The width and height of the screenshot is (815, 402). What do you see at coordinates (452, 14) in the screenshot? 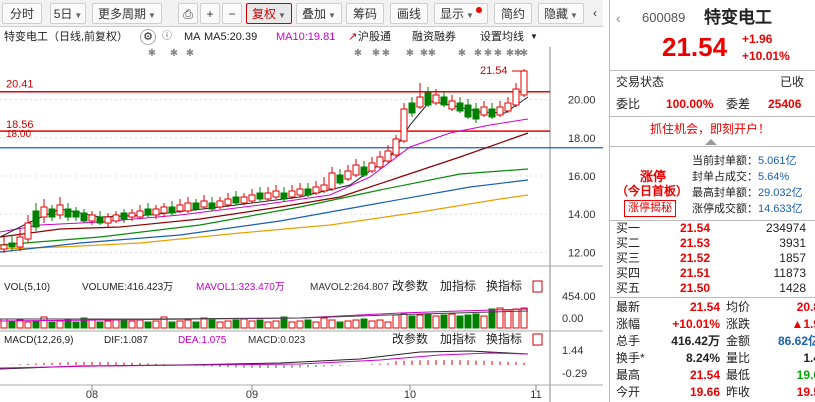
I see `display-label: 显示` at bounding box center [452, 14].